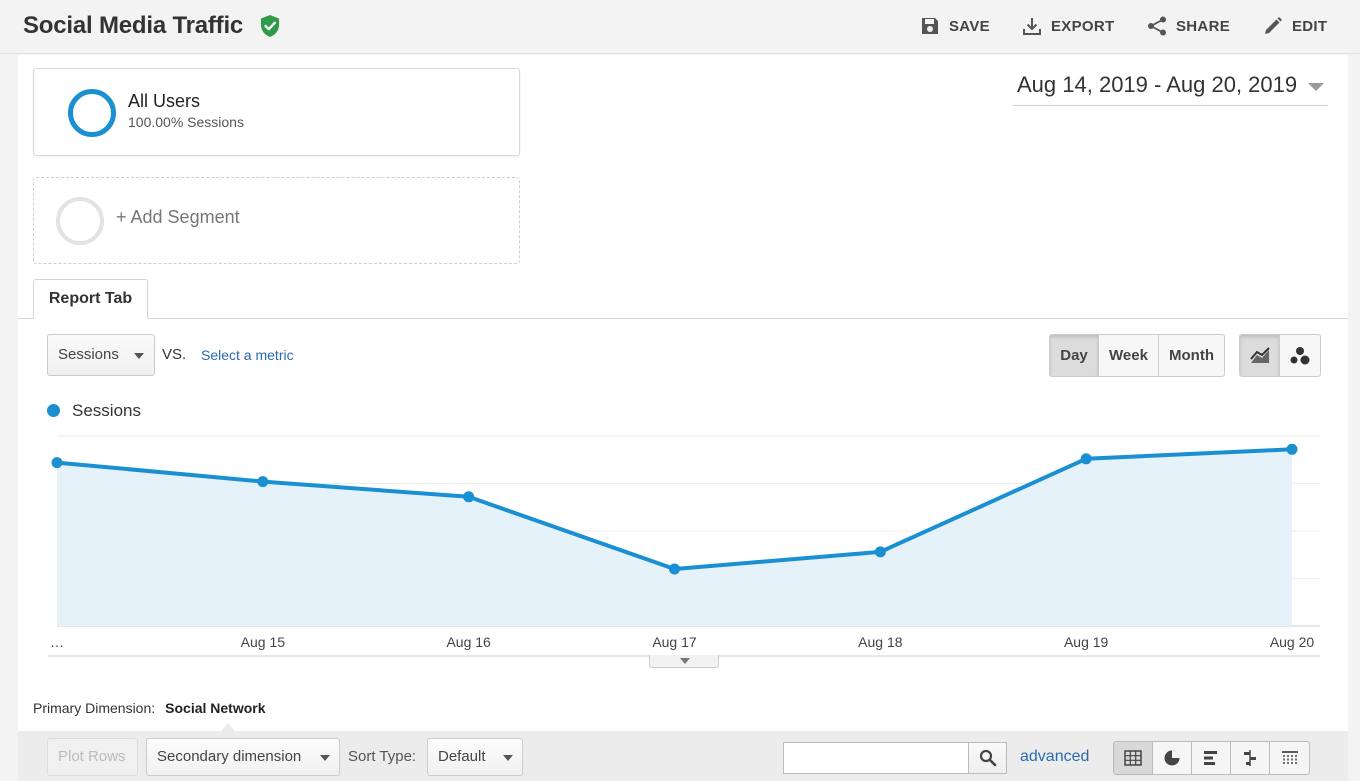 The height and width of the screenshot is (781, 1360). What do you see at coordinates (106, 410) in the screenshot?
I see `legend-label-sessions: Sessions` at bounding box center [106, 410].